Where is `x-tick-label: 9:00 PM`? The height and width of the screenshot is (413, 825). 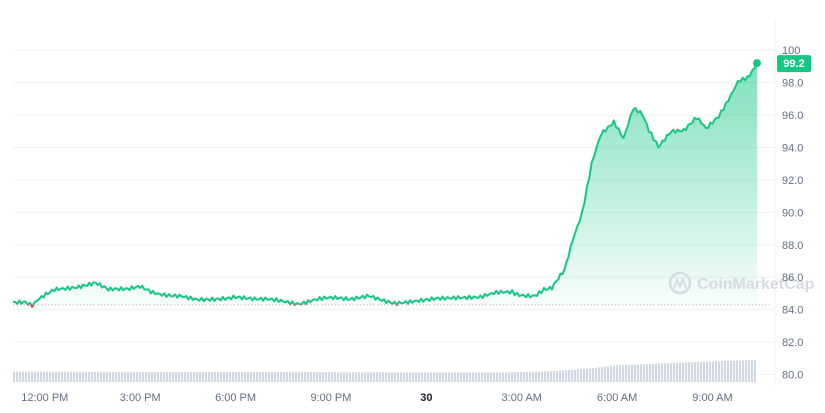 x-tick-label: 9:00 PM is located at coordinates (330, 398).